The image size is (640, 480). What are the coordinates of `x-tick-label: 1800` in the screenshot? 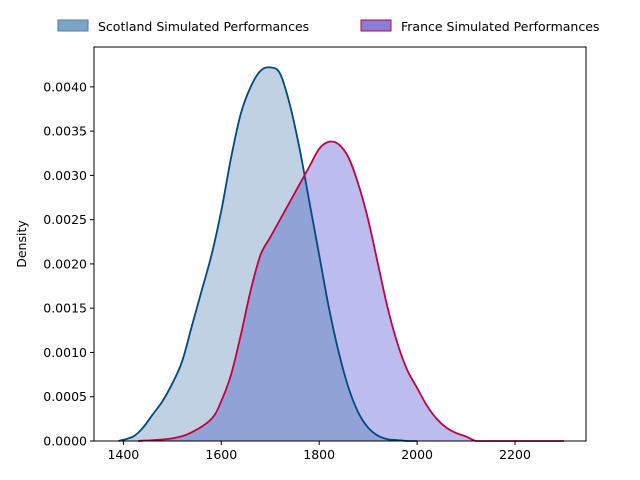 It's located at (319, 454).